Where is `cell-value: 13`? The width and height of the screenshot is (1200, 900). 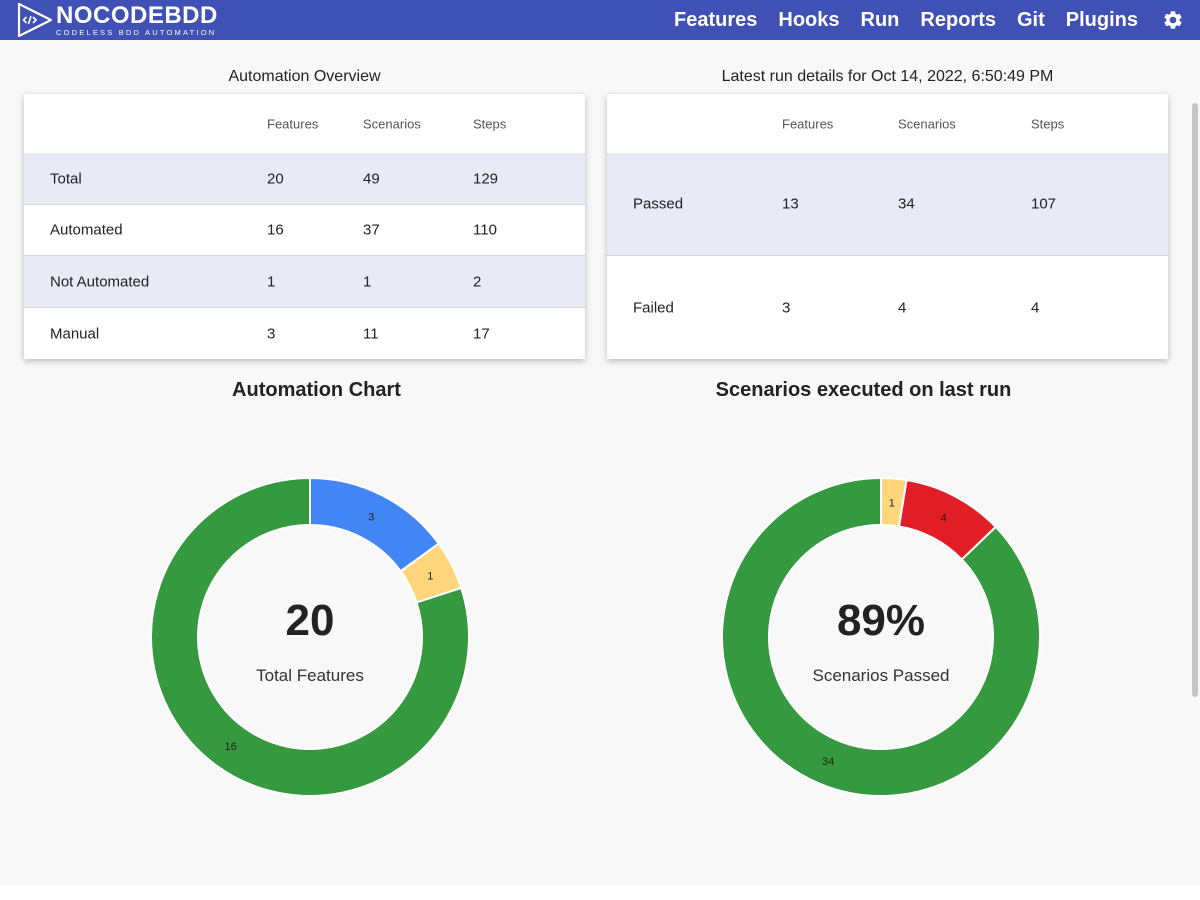 cell-value: 13 is located at coordinates (790, 204).